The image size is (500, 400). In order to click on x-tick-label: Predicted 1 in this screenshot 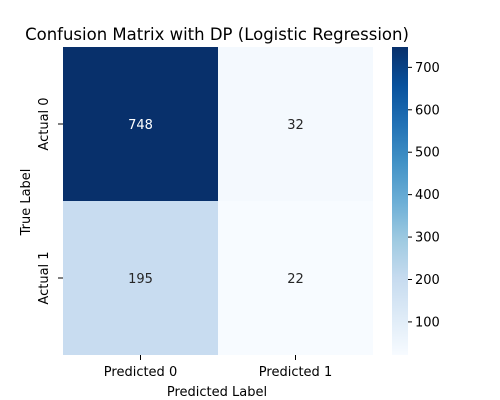, I will do `click(295, 372)`.